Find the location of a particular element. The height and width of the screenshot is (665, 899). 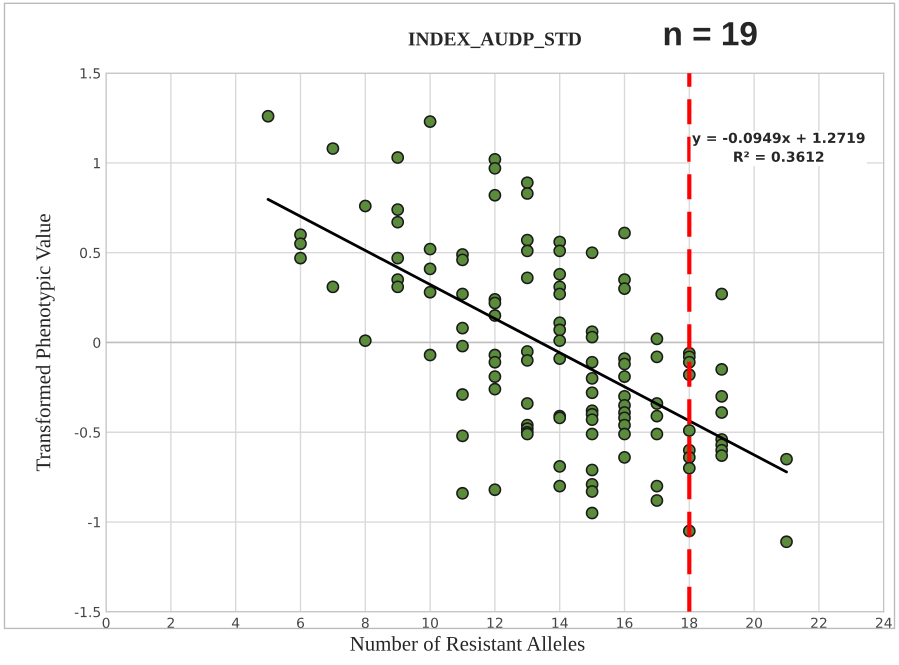

y-tick-label: -0.5 is located at coordinates (87, 432).